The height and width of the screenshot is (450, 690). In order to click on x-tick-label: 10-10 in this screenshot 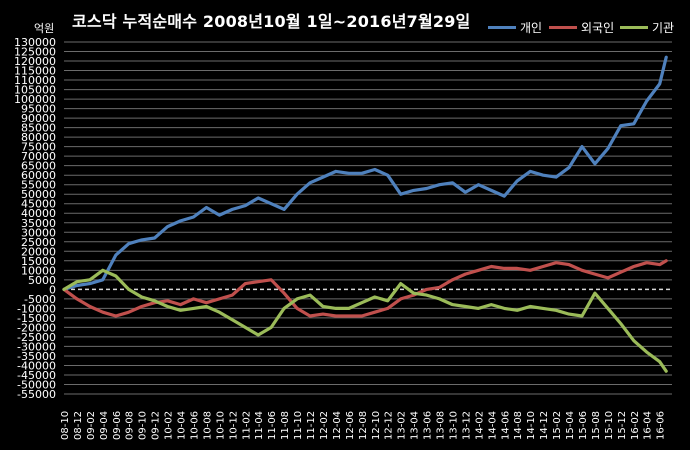, I will do `click(220, 425)`.